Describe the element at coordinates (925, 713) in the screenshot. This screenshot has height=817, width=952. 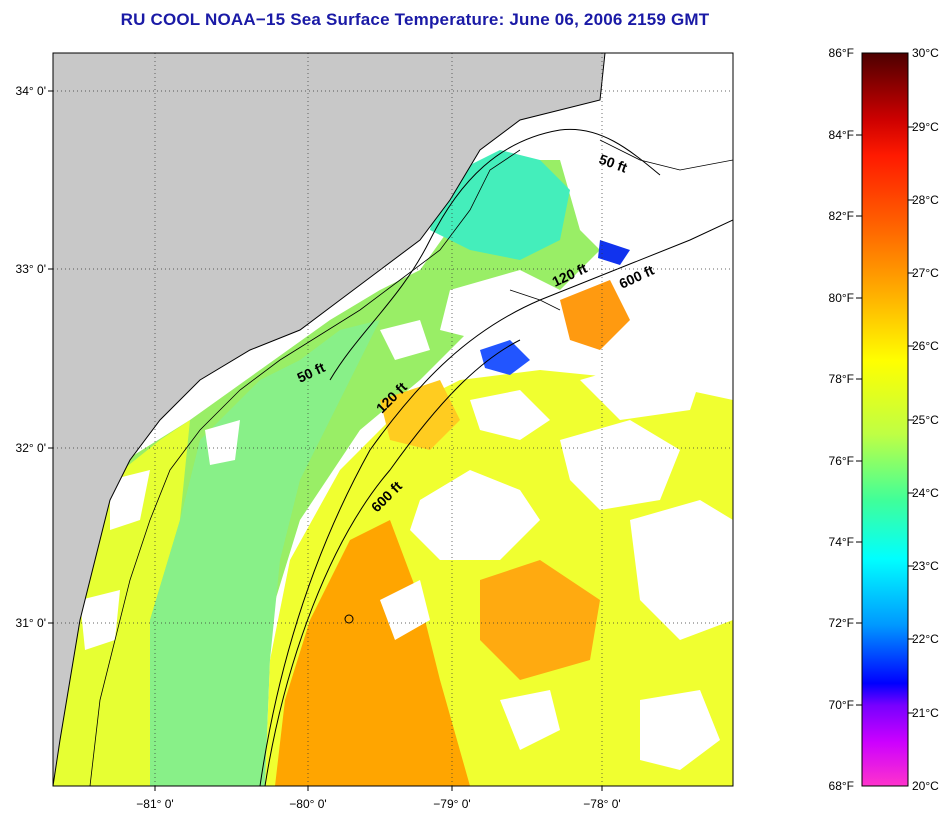
I see `c-label: 21°C` at that location.